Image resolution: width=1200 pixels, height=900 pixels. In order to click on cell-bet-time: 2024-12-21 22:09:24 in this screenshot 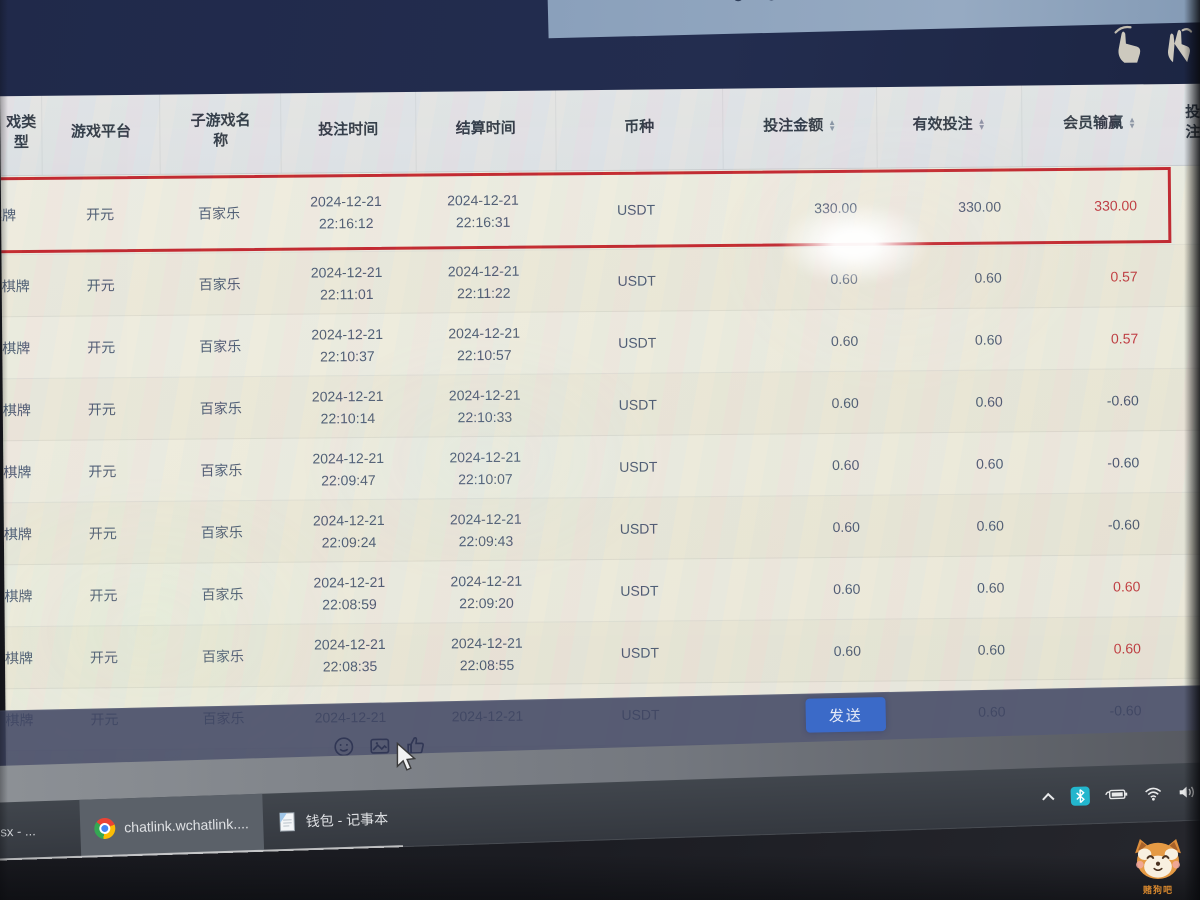, I will do `click(348, 530)`.